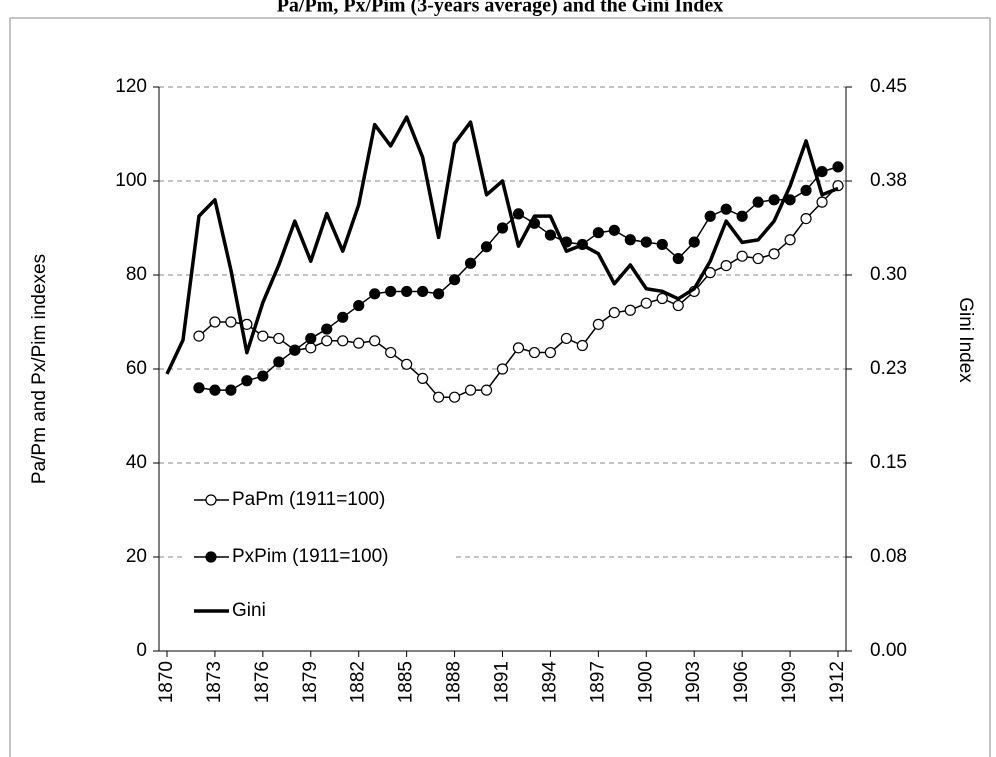  What do you see at coordinates (249, 610) in the screenshot?
I see `legend-label: Gini` at bounding box center [249, 610].